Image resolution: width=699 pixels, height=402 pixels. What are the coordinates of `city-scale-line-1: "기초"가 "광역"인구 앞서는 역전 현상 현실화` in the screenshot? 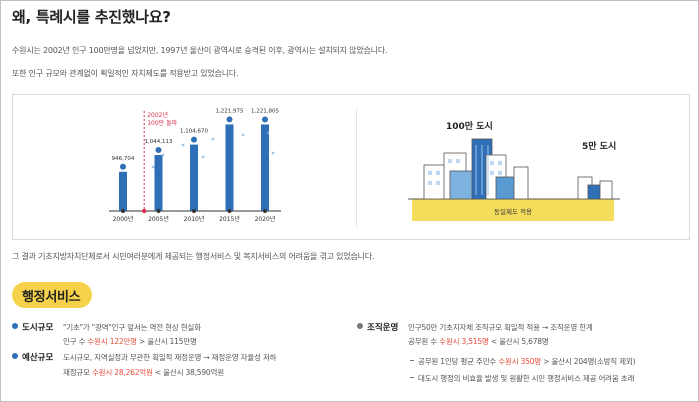 It's located at (132, 327).